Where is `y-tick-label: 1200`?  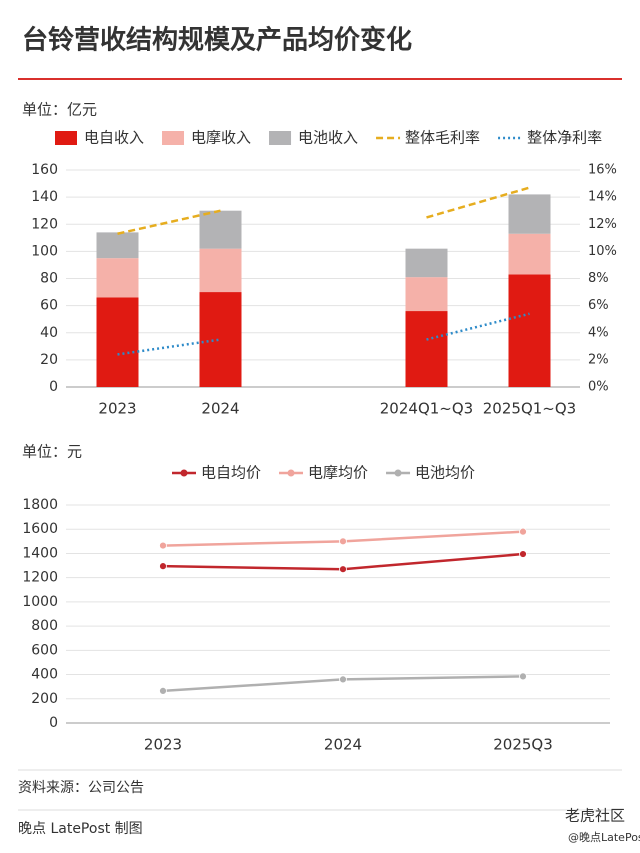 y-tick-label: 1200 is located at coordinates (40, 578).